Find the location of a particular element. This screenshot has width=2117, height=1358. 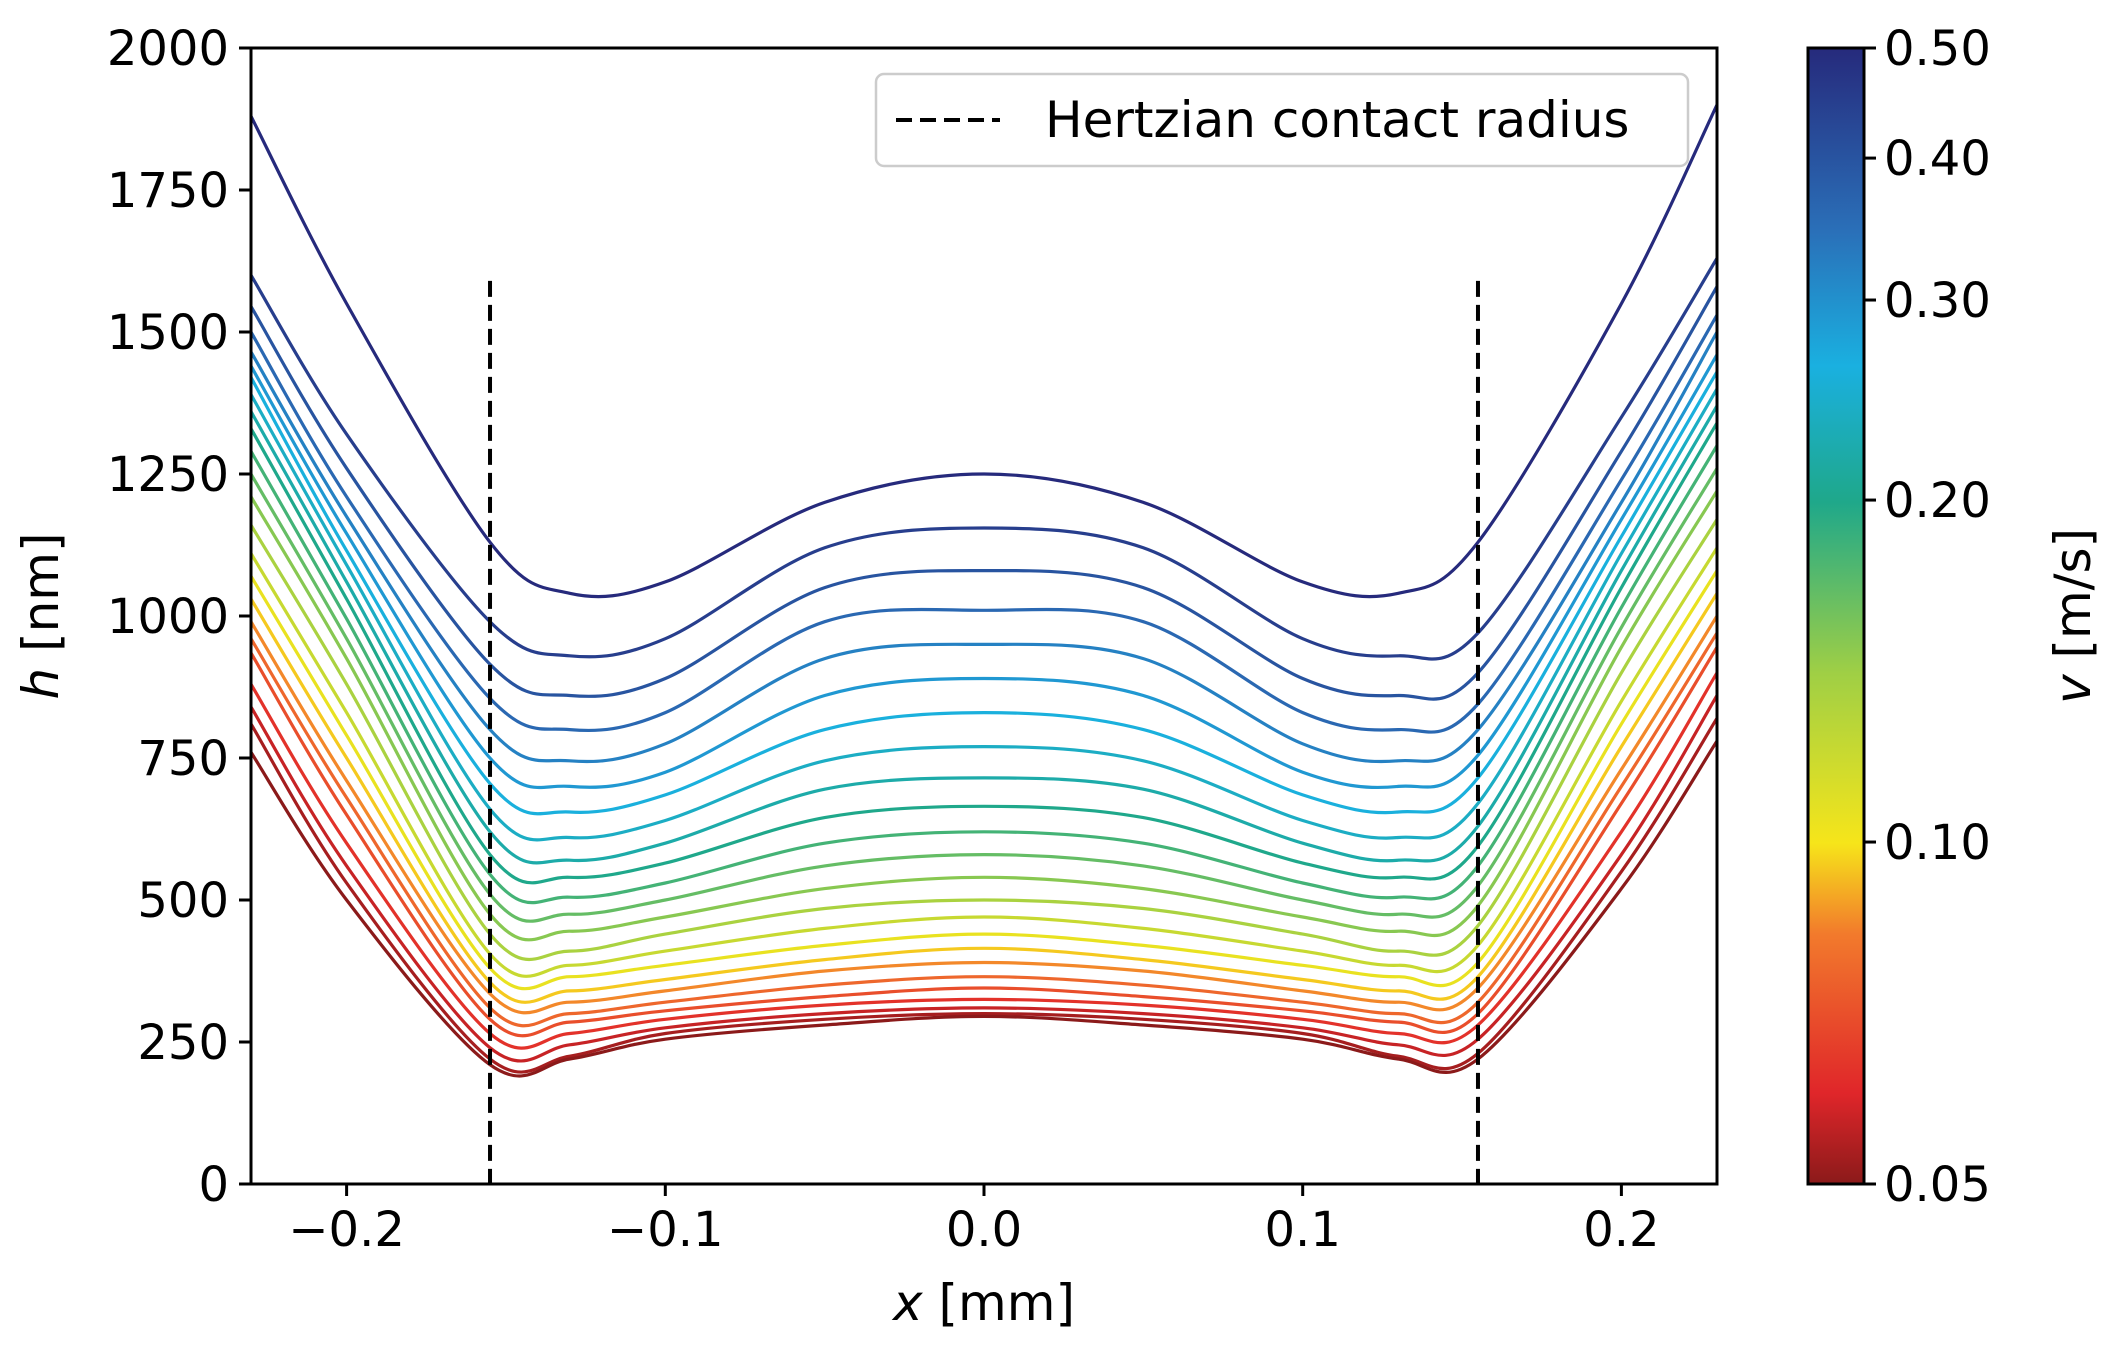

x-tick-label: 0.0 is located at coordinates (984, 1230).